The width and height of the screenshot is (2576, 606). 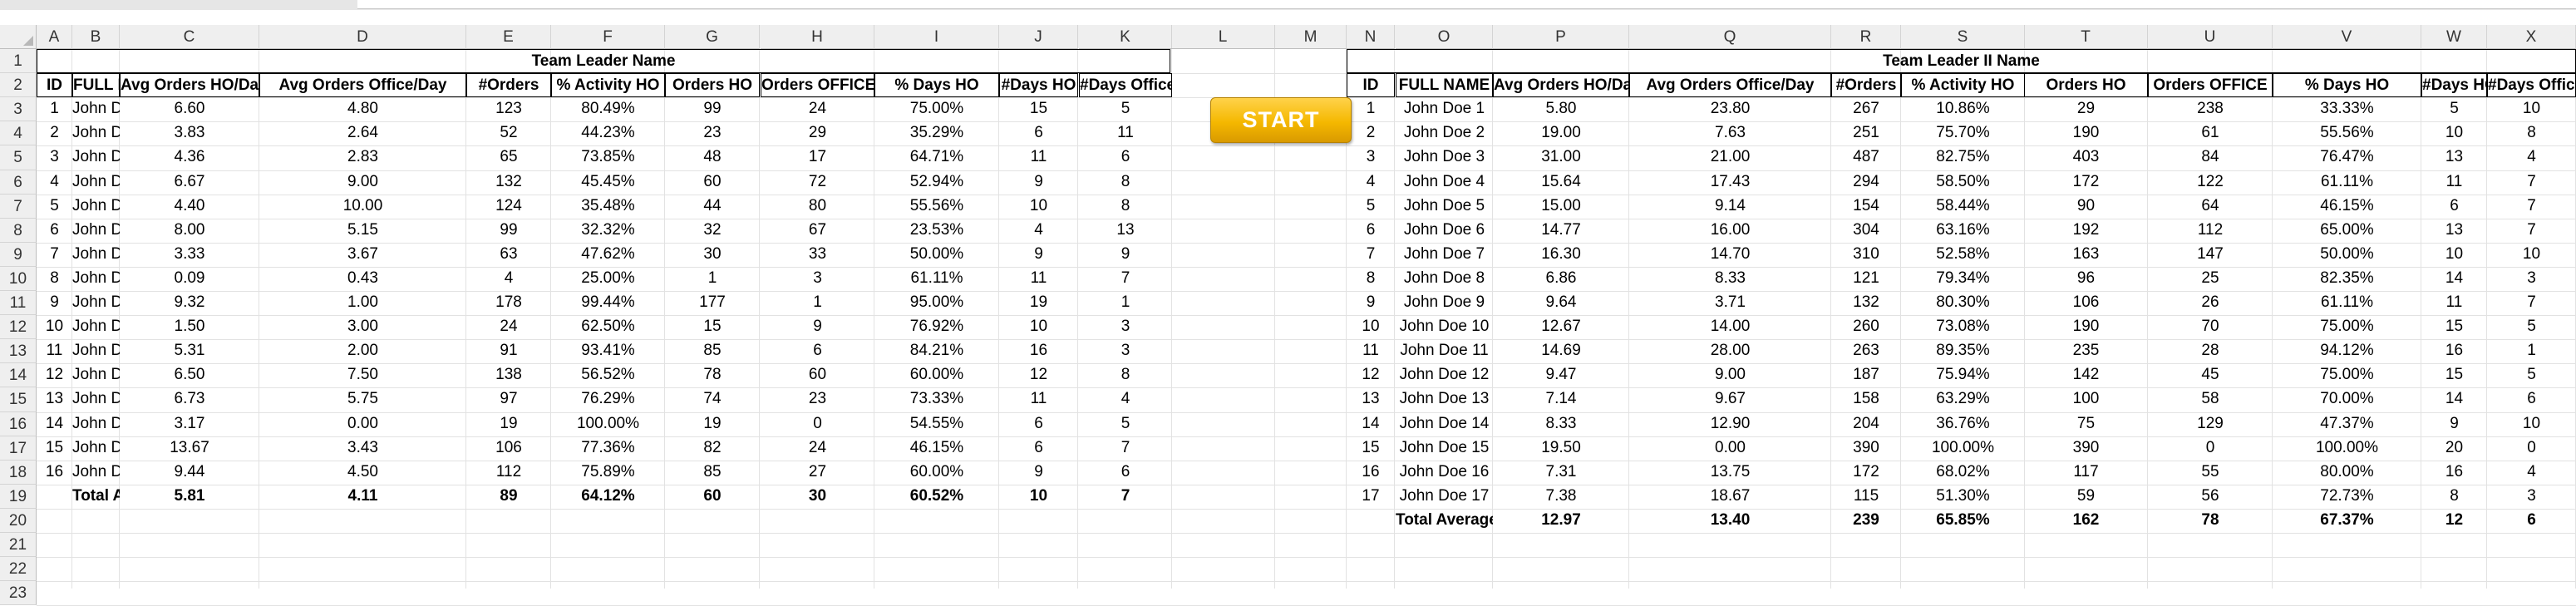 I want to click on table-cell: 158, so click(x=1866, y=398).